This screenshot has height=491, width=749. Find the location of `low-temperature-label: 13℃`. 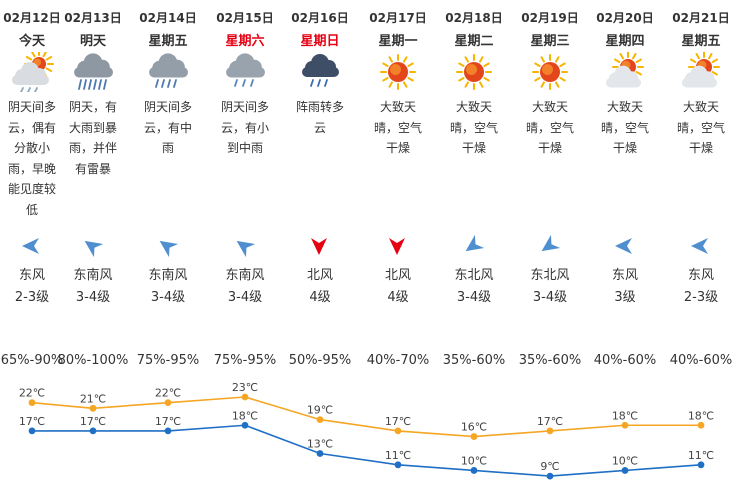

low-temperature-label: 13℃ is located at coordinates (320, 444).